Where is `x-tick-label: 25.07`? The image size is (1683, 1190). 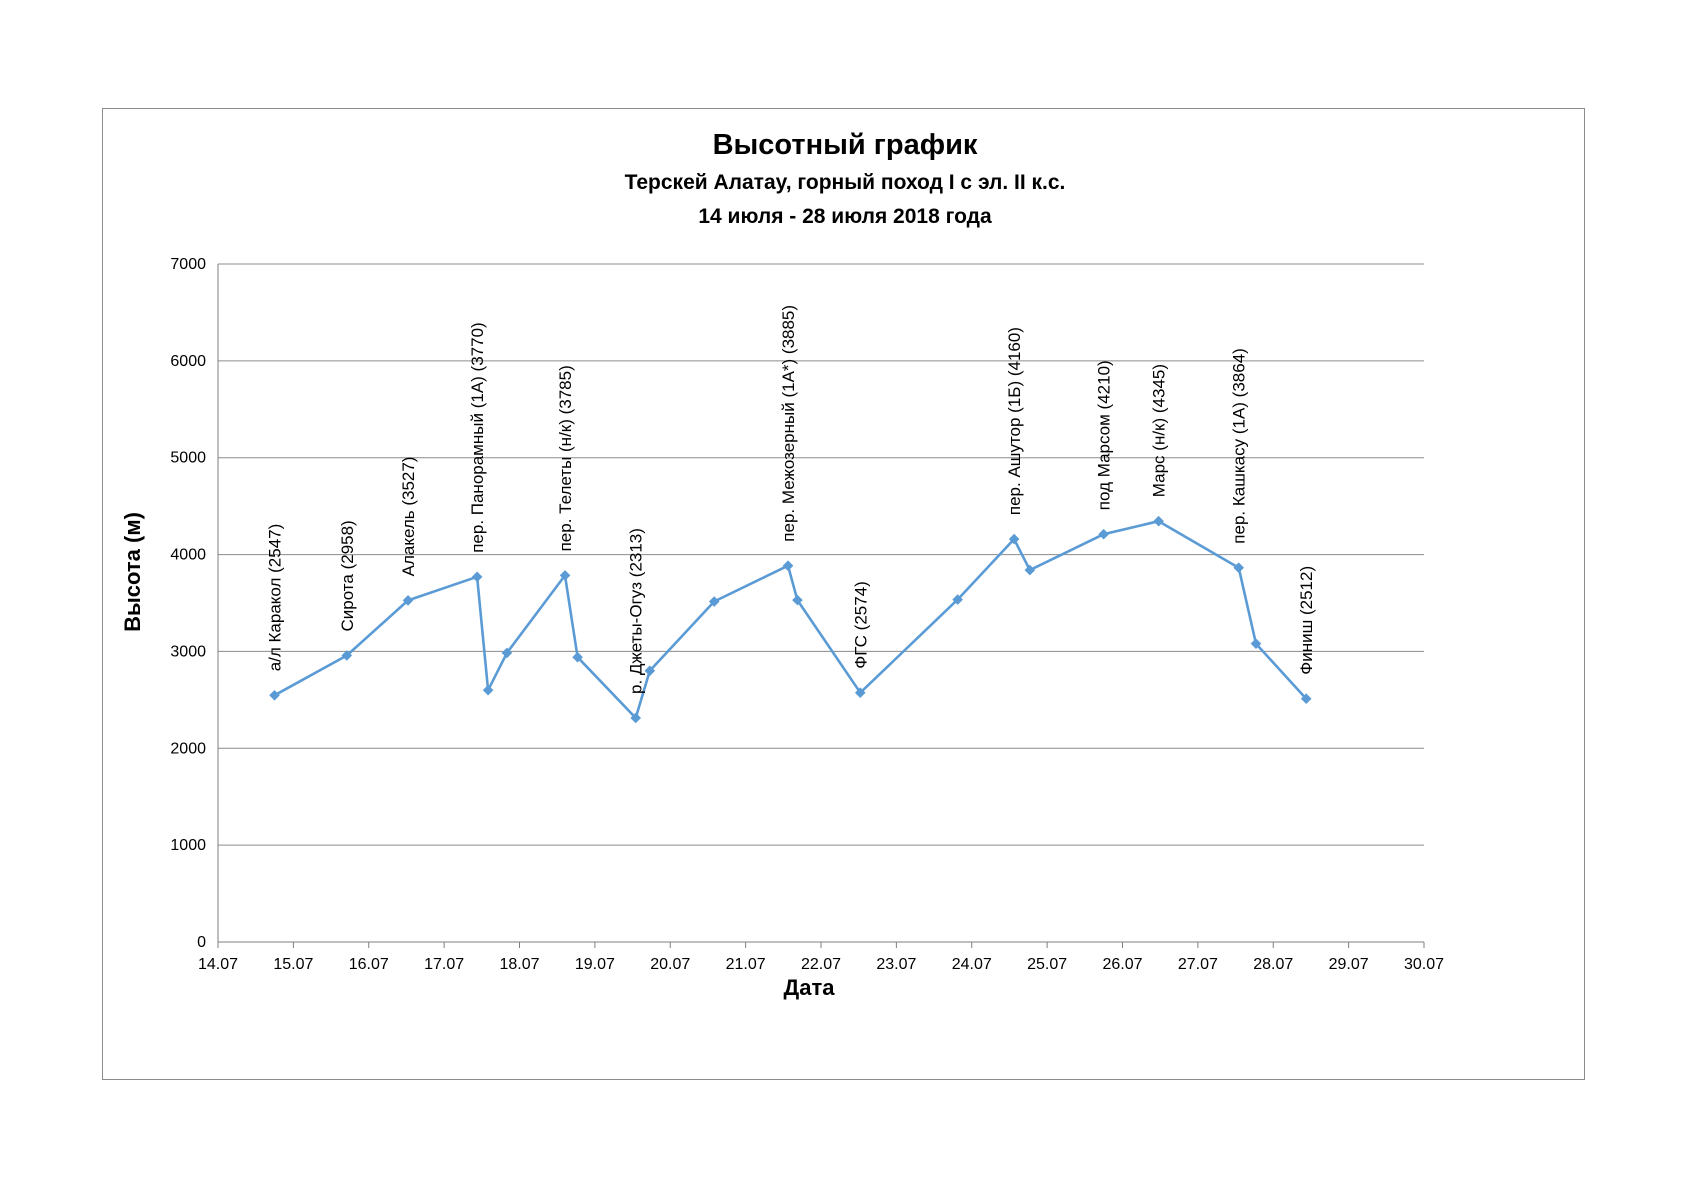 x-tick-label: 25.07 is located at coordinates (1047, 964).